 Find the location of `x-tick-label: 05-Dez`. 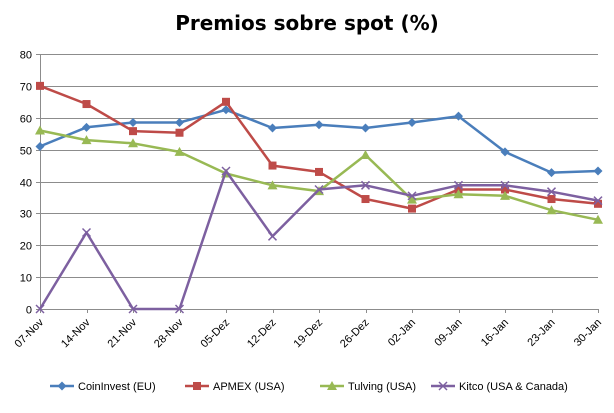

x-tick-label: 05-Dez is located at coordinates (216, 334).